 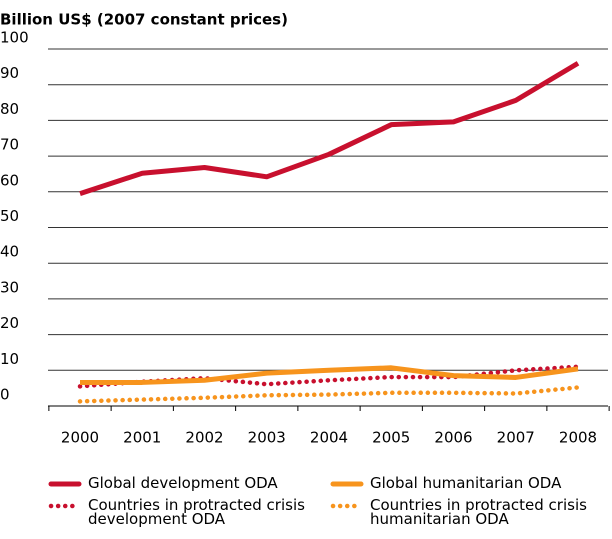 I want to click on y-tick-label: 10, so click(x=9, y=359).